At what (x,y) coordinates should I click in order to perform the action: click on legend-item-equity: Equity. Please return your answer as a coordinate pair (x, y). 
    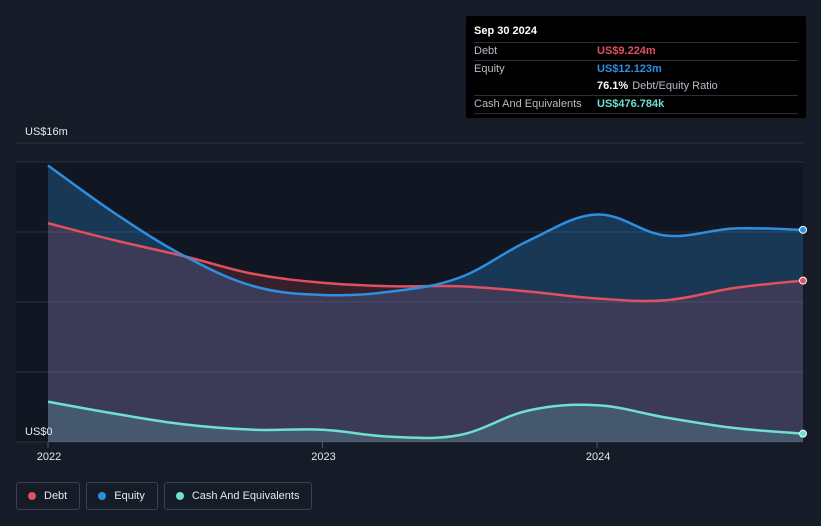
    Looking at the image, I should click on (122, 496).